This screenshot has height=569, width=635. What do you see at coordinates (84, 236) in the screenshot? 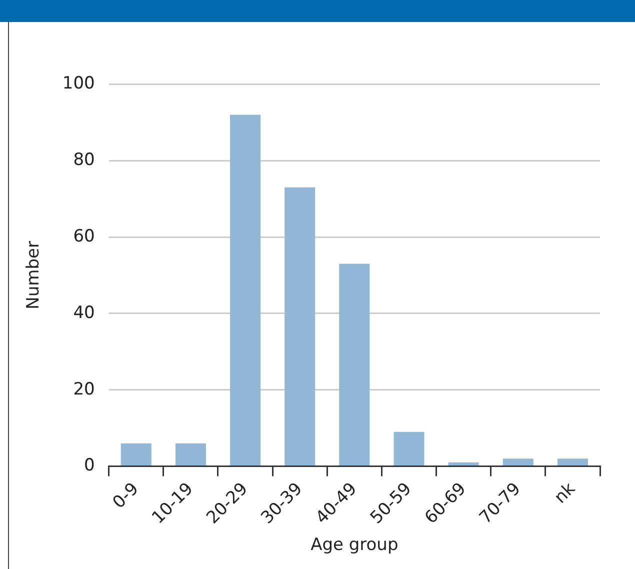
I see `y-tick-label: 60` at bounding box center [84, 236].